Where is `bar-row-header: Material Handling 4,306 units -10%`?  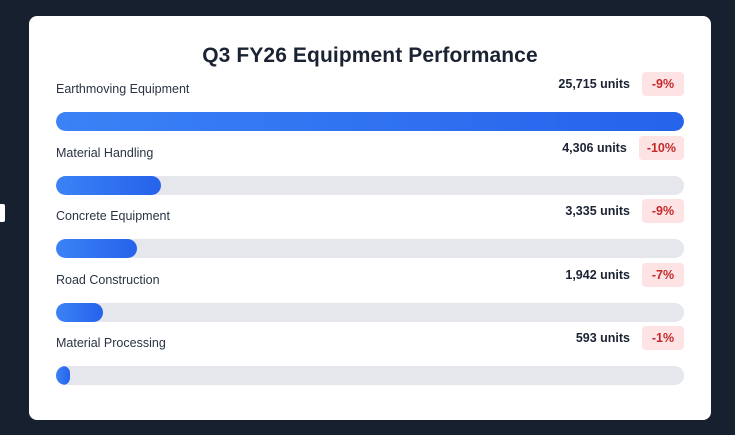
bar-row-header: Material Handling 4,306 units -10% is located at coordinates (370, 153).